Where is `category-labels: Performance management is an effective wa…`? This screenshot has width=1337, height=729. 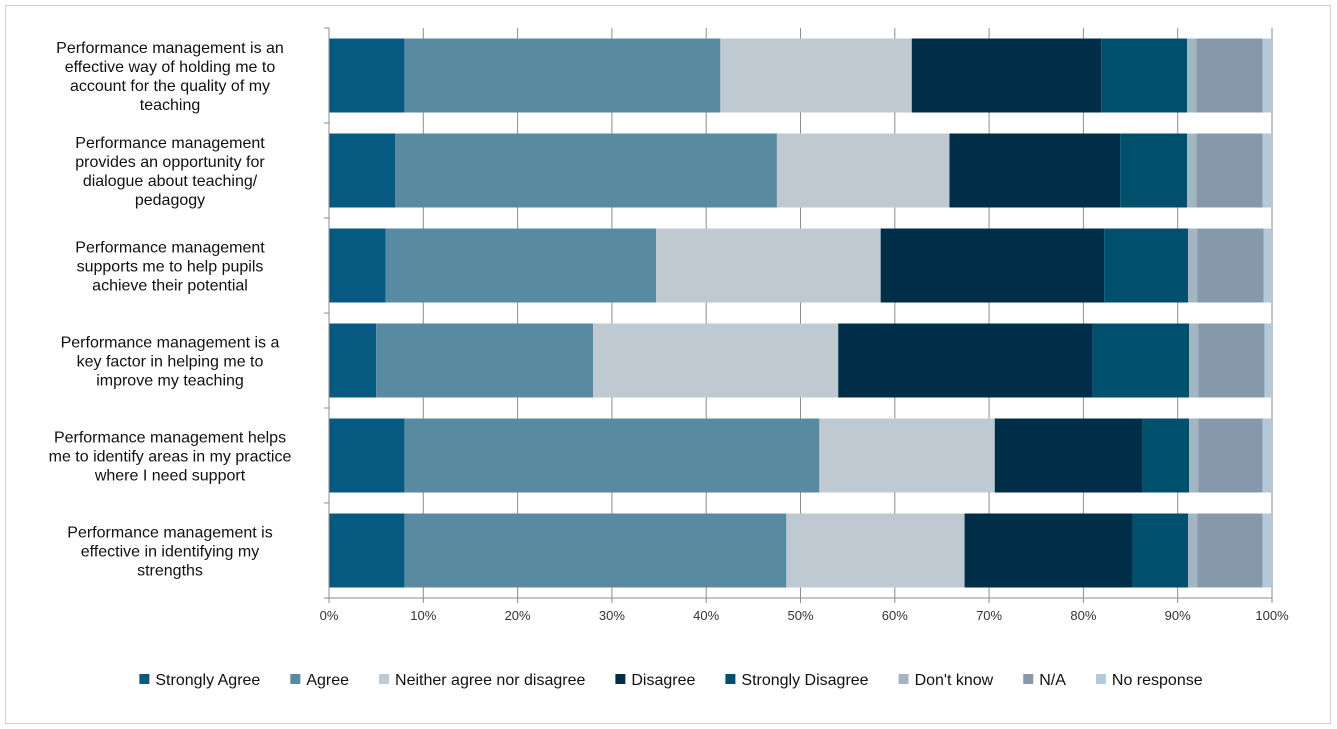 category-labels: Performance management is an effective wa… is located at coordinates (170, 310).